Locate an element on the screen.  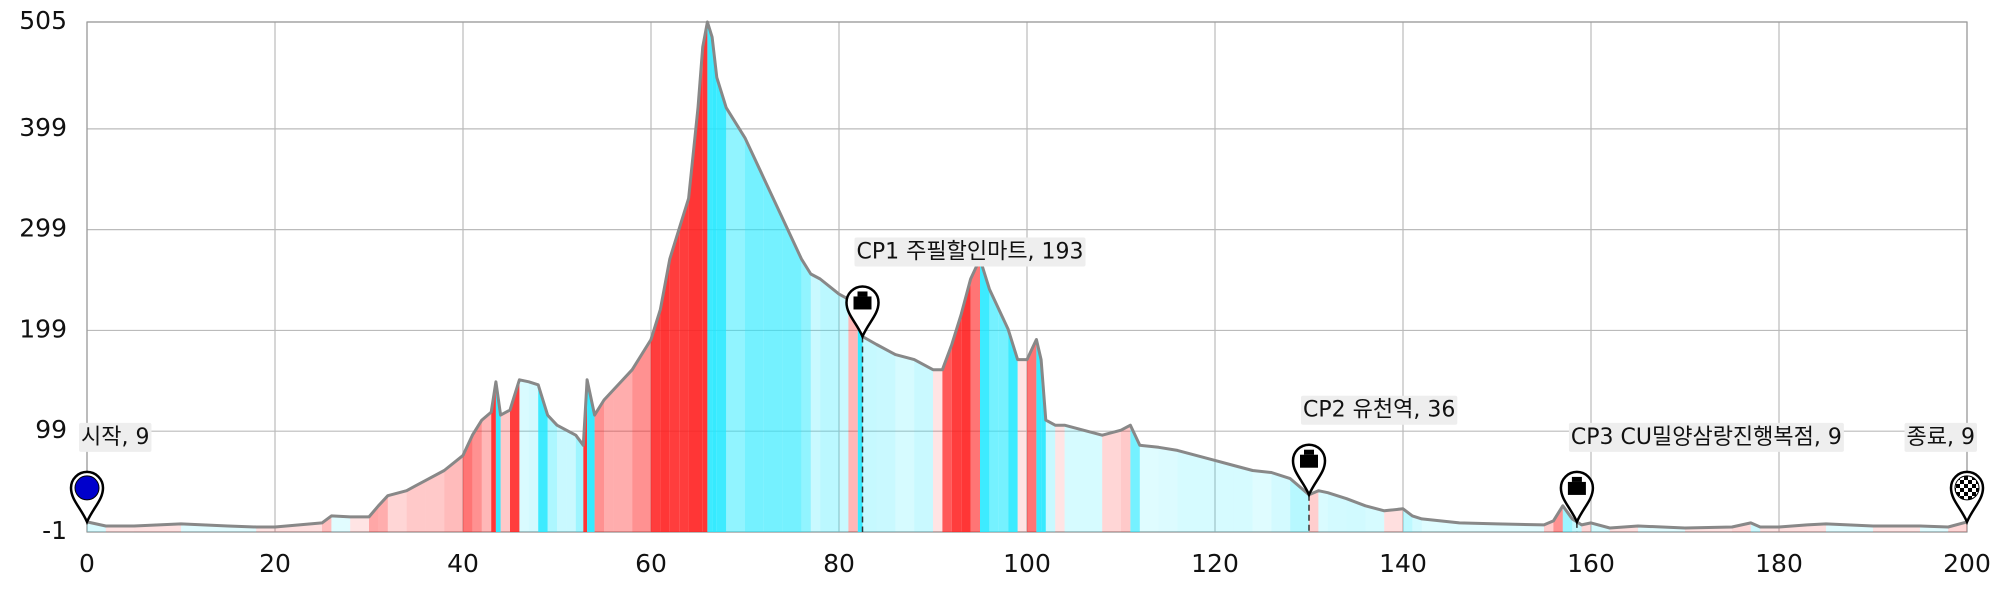
start-icon is located at coordinates (87, 488).